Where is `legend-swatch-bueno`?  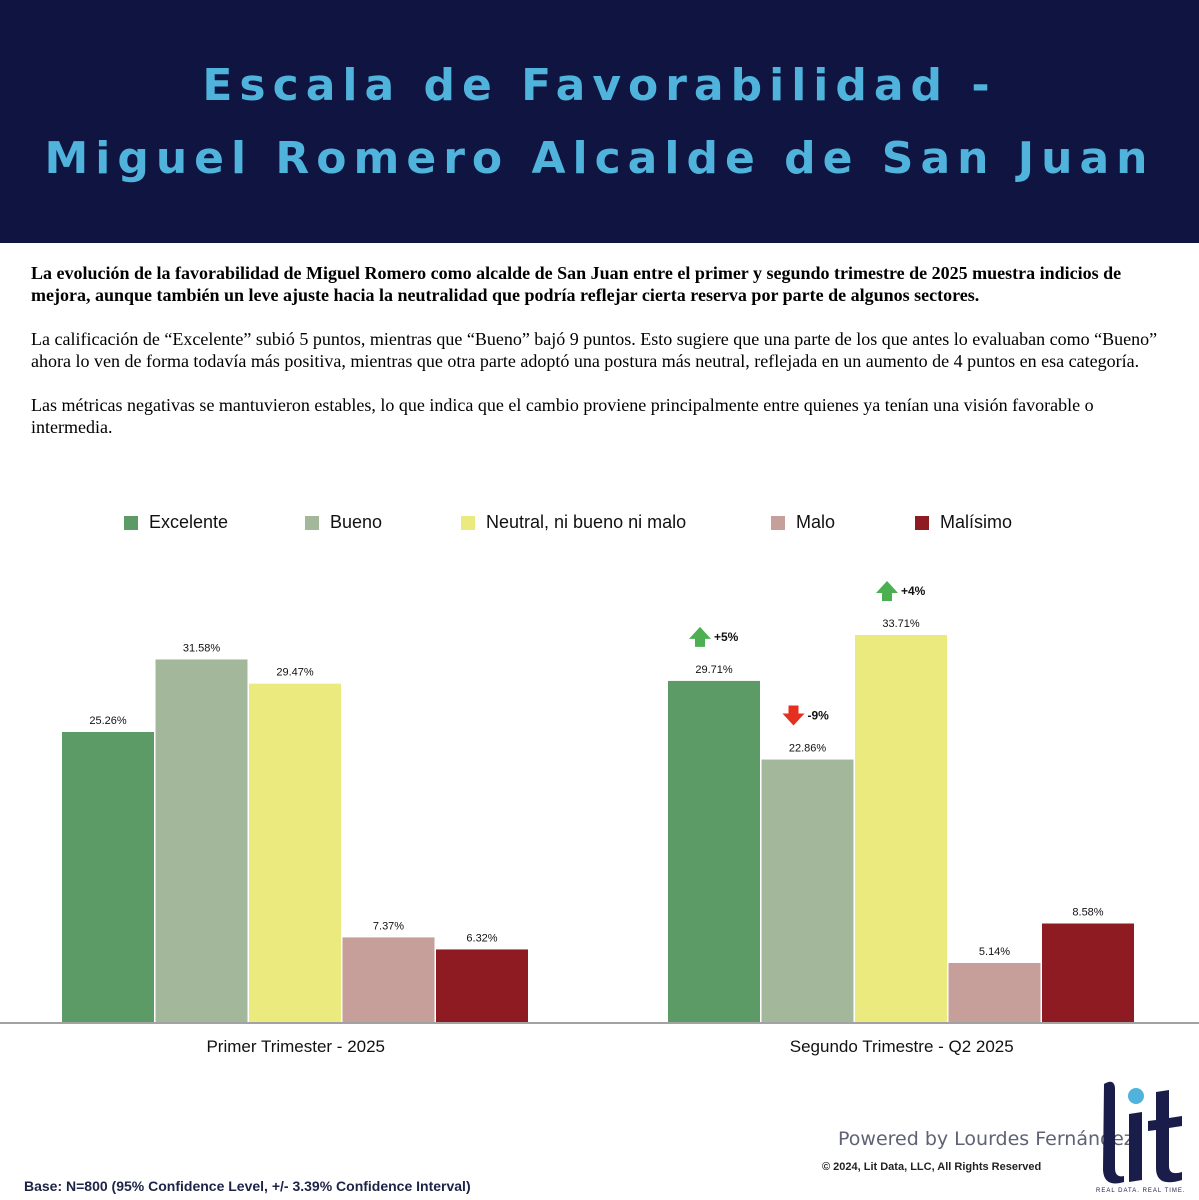
legend-swatch-bueno is located at coordinates (312, 523).